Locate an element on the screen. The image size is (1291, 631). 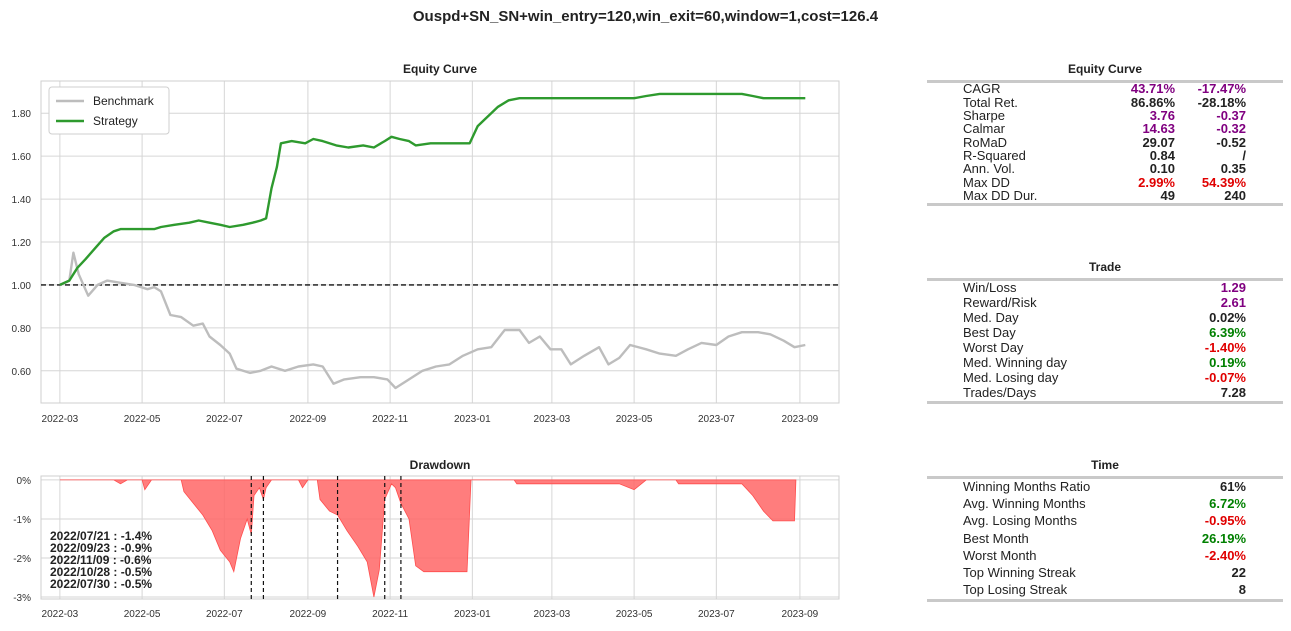
table-row-value-benchmark: 54.39% is located at coordinates (1223, 182).